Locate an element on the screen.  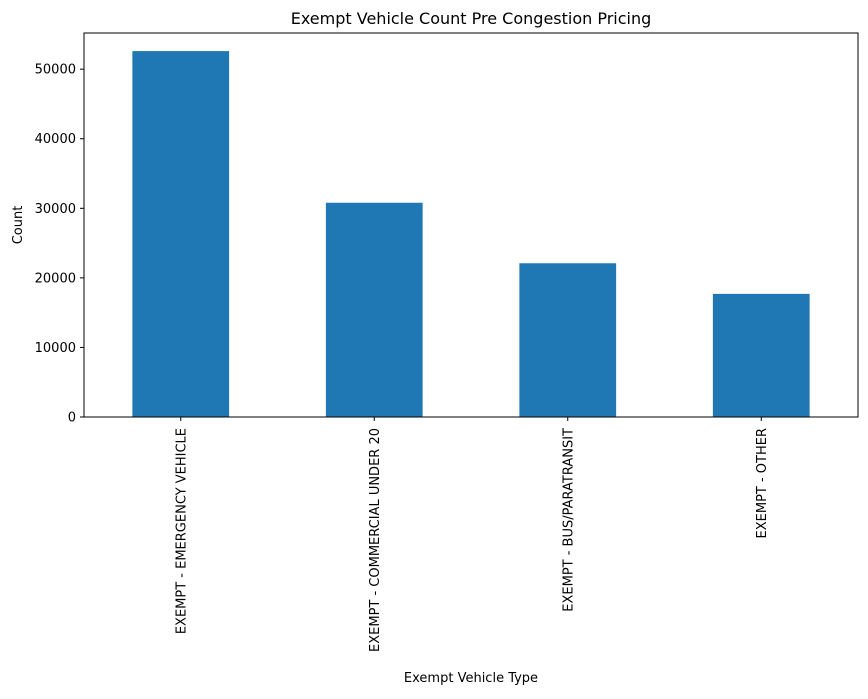
x-tick-label: EXEMPT - COMMERCIAL UNDER 20 is located at coordinates (375, 540).